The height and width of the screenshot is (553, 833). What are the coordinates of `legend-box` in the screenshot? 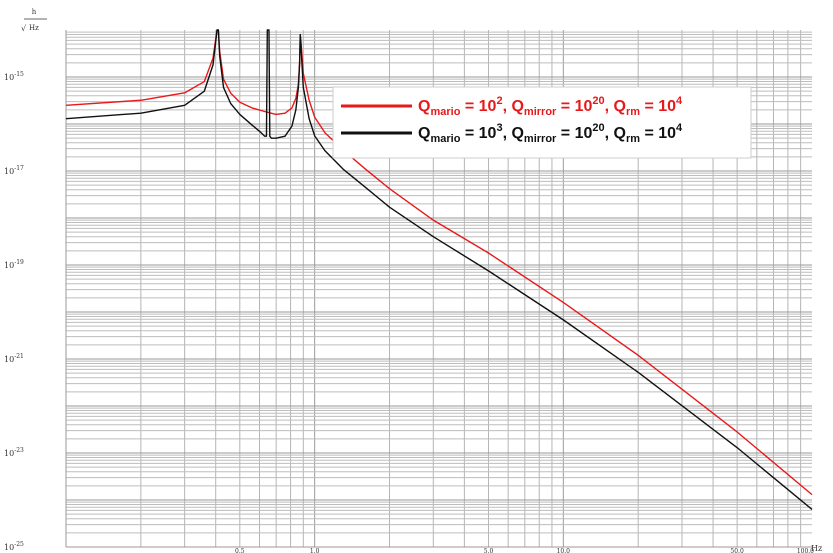 It's located at (542, 122).